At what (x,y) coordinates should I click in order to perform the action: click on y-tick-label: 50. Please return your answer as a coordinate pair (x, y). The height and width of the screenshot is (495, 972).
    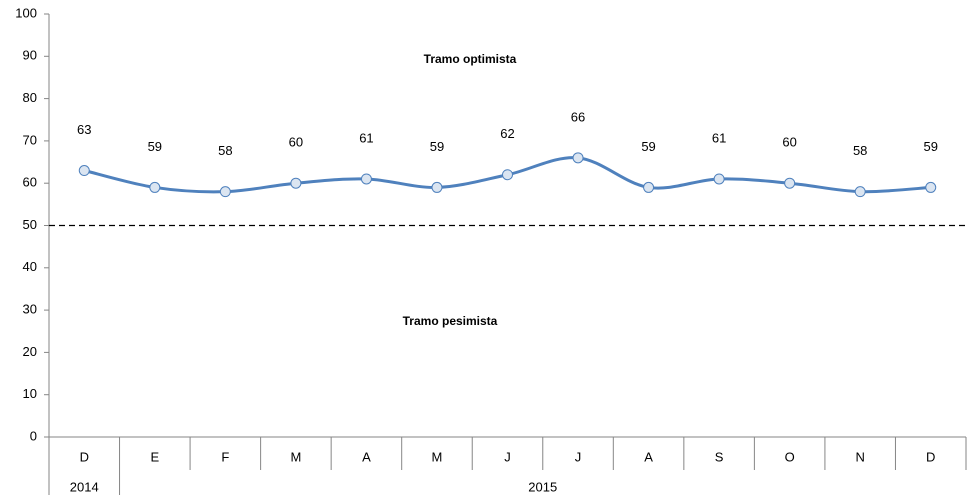
    Looking at the image, I should click on (30, 224).